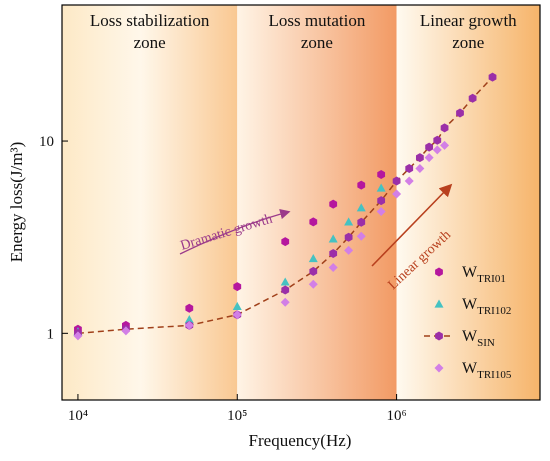 This screenshot has width=550, height=461. Describe the element at coordinates (51, 334) in the screenshot. I see `y-tick-label: 1` at that location.